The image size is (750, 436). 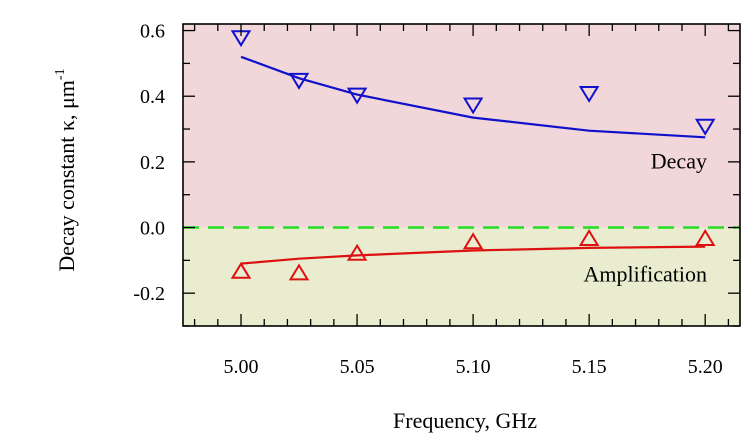 I want to click on decay-fit-line, so click(x=473, y=97).